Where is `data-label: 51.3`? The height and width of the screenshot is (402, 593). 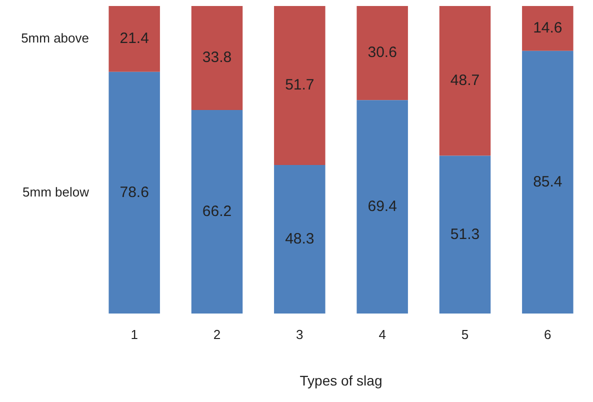
data-label: 51.3 is located at coordinates (465, 234).